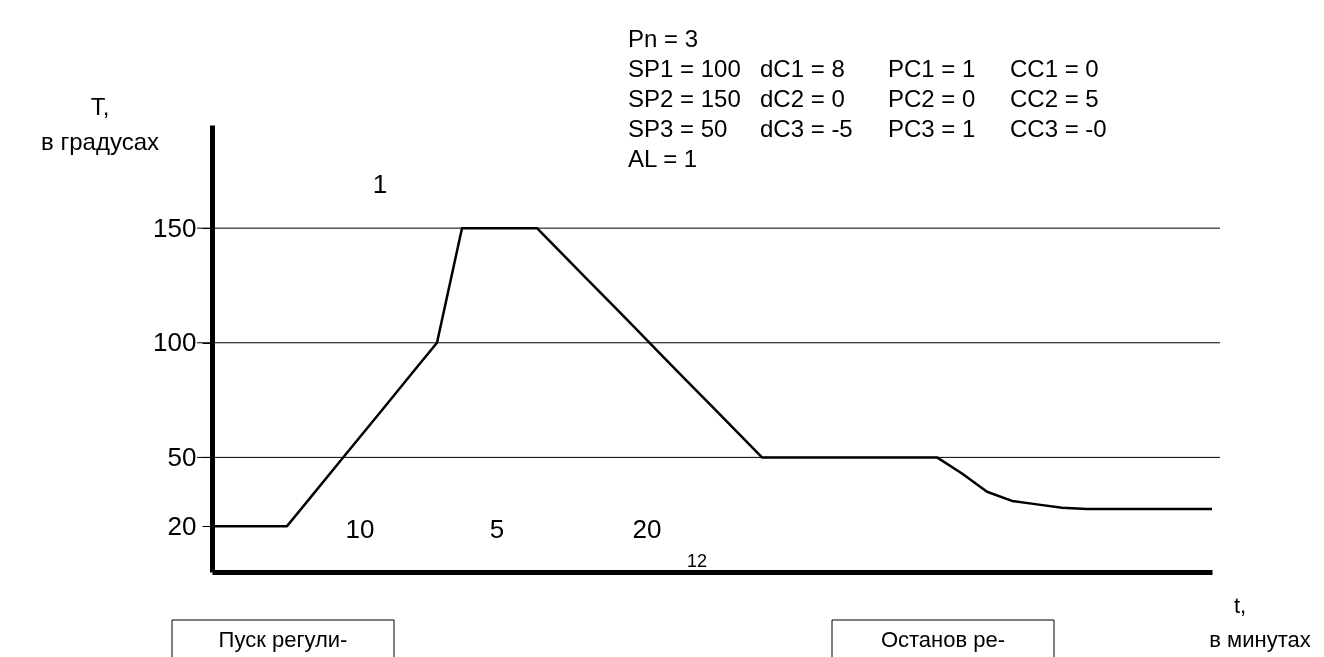 The height and width of the screenshot is (657, 1324). Describe the element at coordinates (1054, 68) in the screenshot. I see `text: CC1 = 0` at that location.